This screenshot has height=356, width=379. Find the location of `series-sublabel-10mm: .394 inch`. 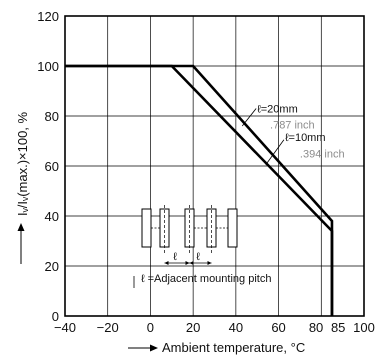

series-sublabel-10mm: .394 inch is located at coordinates (322, 154).